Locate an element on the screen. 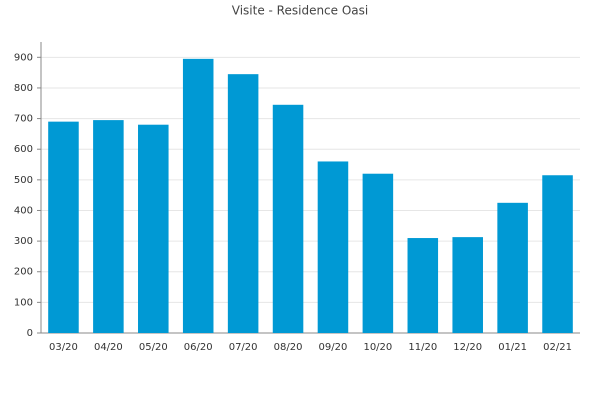  x-tick-label: 09/20 is located at coordinates (333, 347).